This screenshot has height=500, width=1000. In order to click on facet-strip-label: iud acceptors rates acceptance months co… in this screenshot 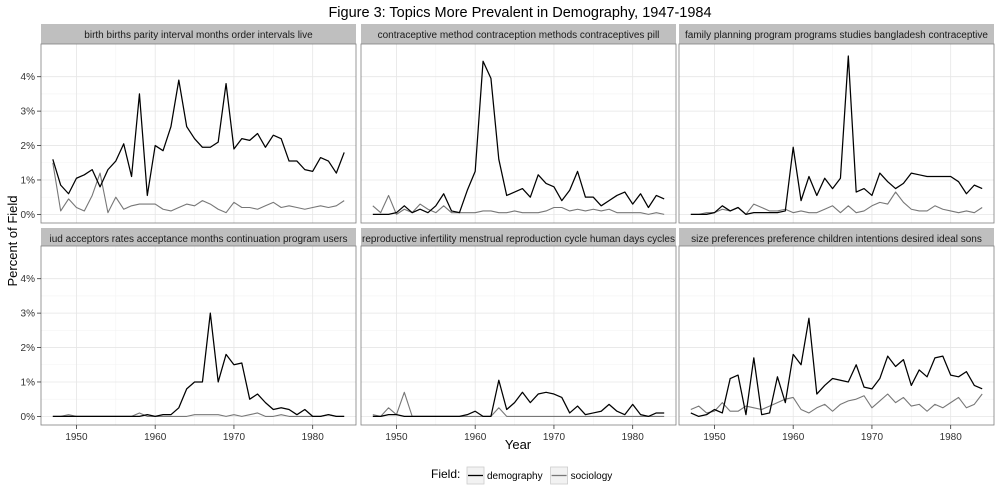, I will do `click(199, 239)`.